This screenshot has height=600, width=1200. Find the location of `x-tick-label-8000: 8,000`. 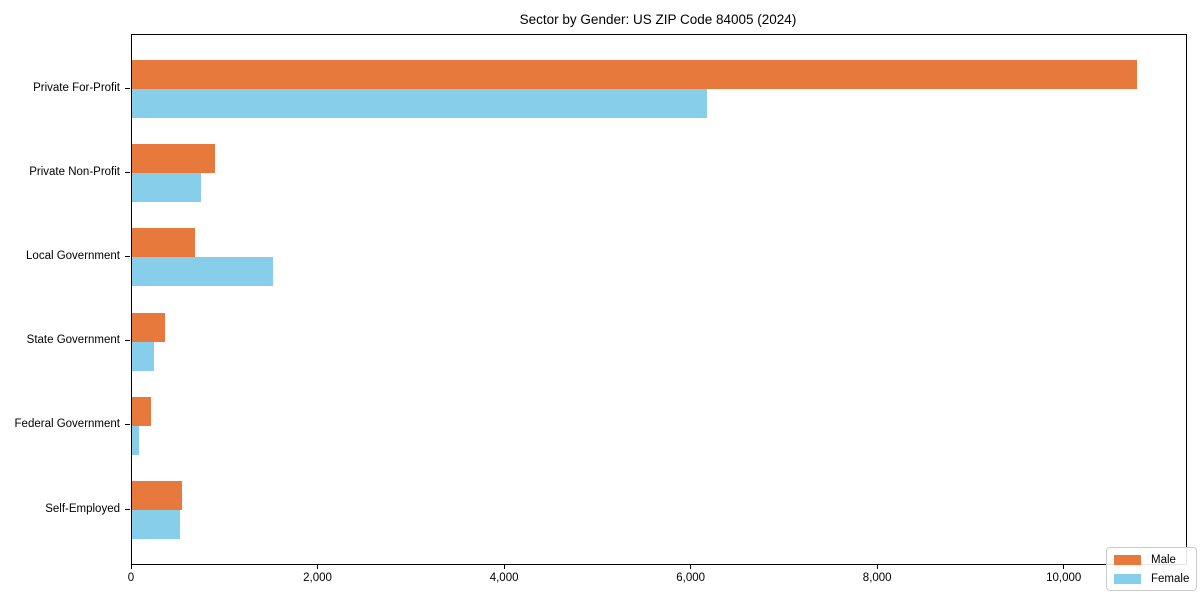

x-tick-label-8000: 8,000 is located at coordinates (877, 578).